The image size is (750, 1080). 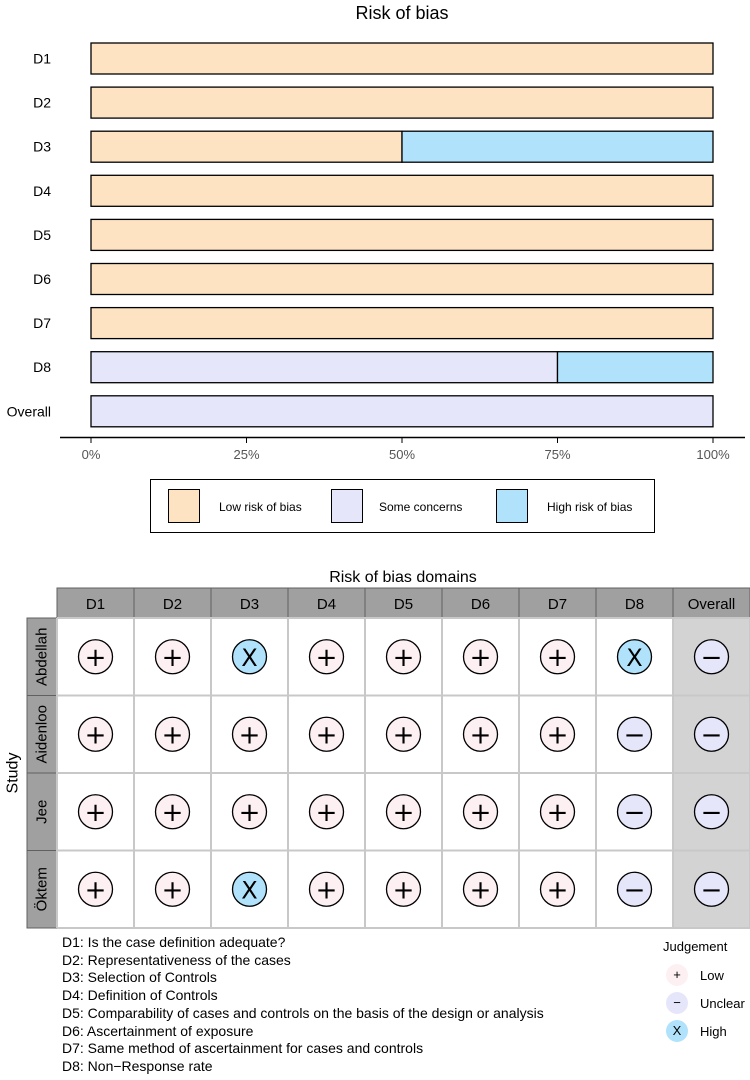 I want to click on judgement-label-high: High, so click(x=713, y=1031).